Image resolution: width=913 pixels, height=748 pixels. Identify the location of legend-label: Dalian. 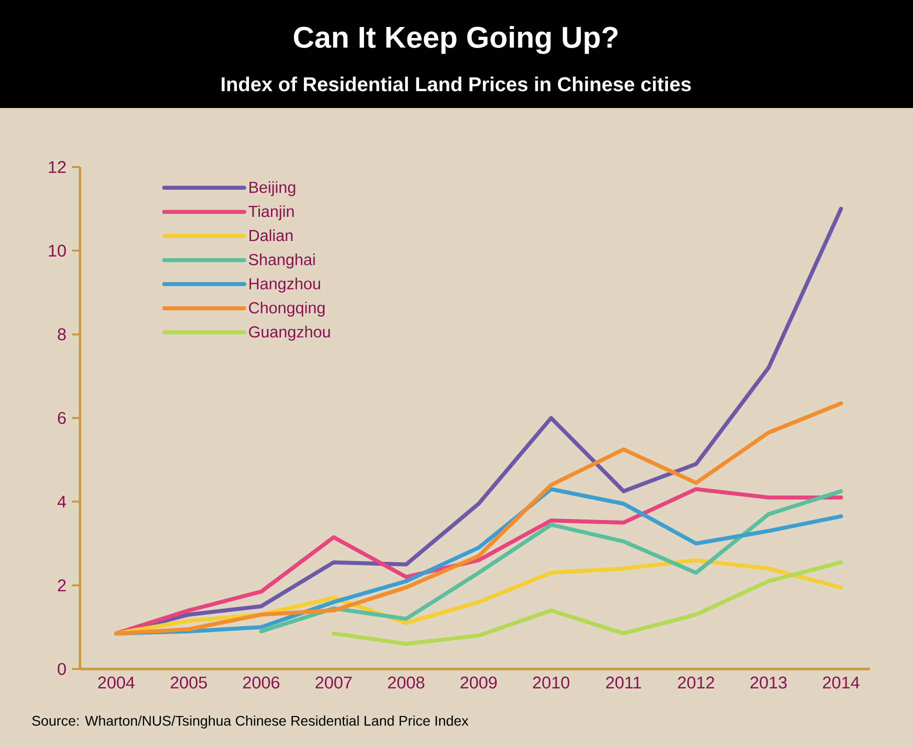
(271, 235).